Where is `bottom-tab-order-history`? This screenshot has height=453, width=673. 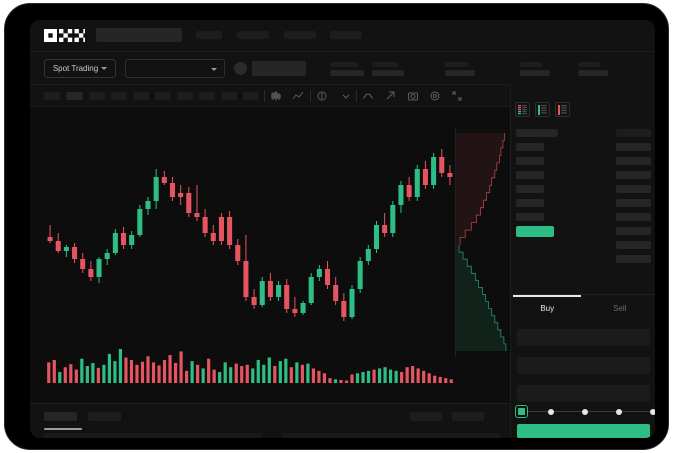
bottom-tab-order-history is located at coordinates (104, 416).